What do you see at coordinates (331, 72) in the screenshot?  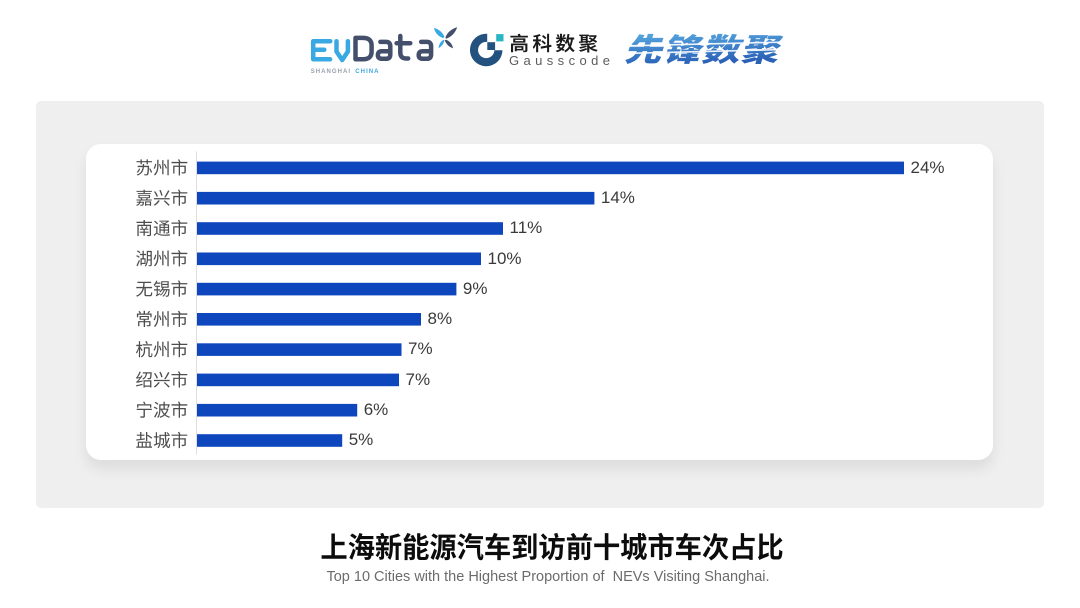 I see `svg-text: SHANGHAI` at bounding box center [331, 72].